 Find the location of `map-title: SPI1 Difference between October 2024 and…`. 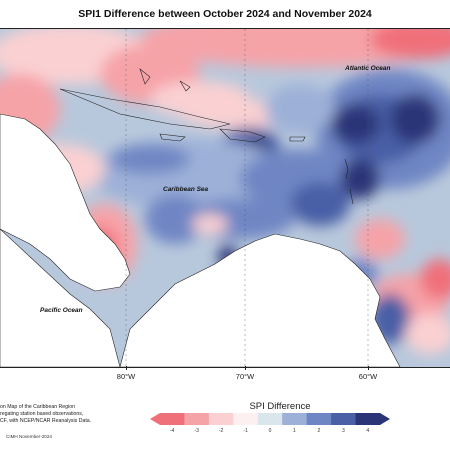

map-title: SPI1 Difference between October 2024 and… is located at coordinates (225, 14).